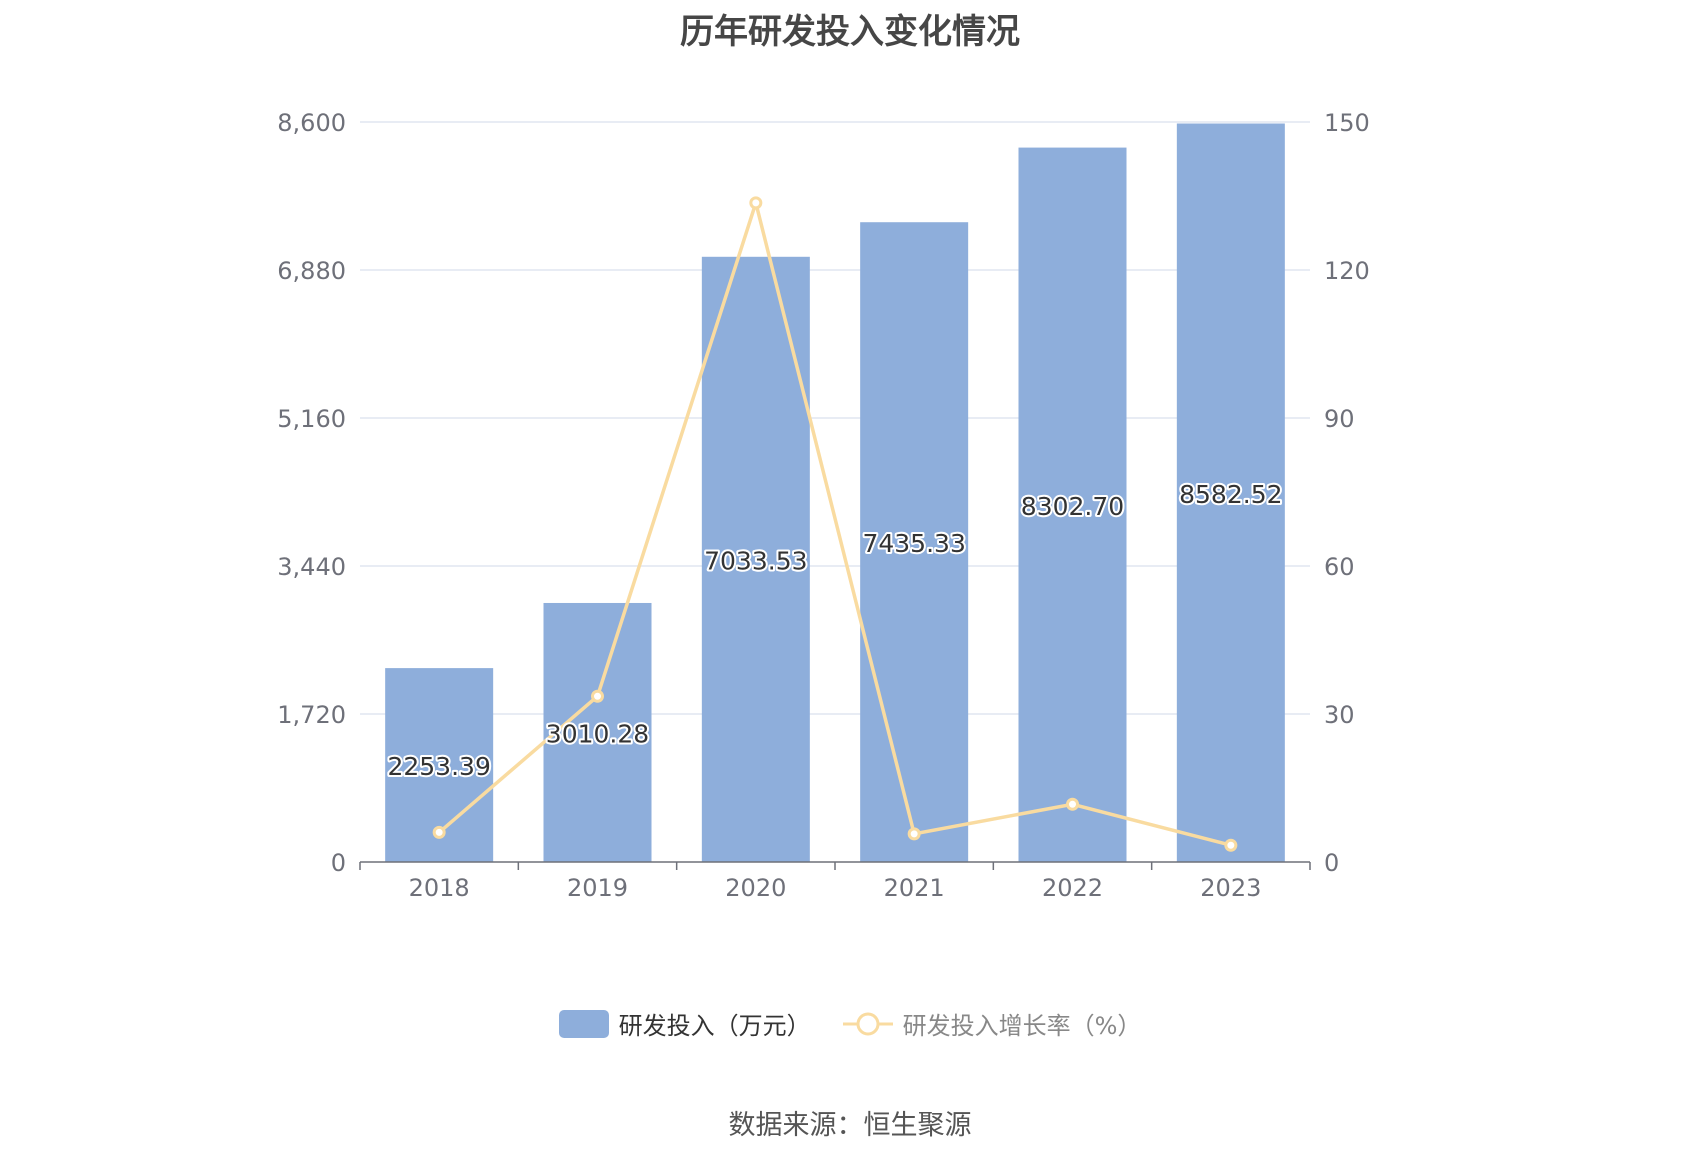  I want to click on legend-item-bar: 研发投入（万元）, so click(684, 1023).